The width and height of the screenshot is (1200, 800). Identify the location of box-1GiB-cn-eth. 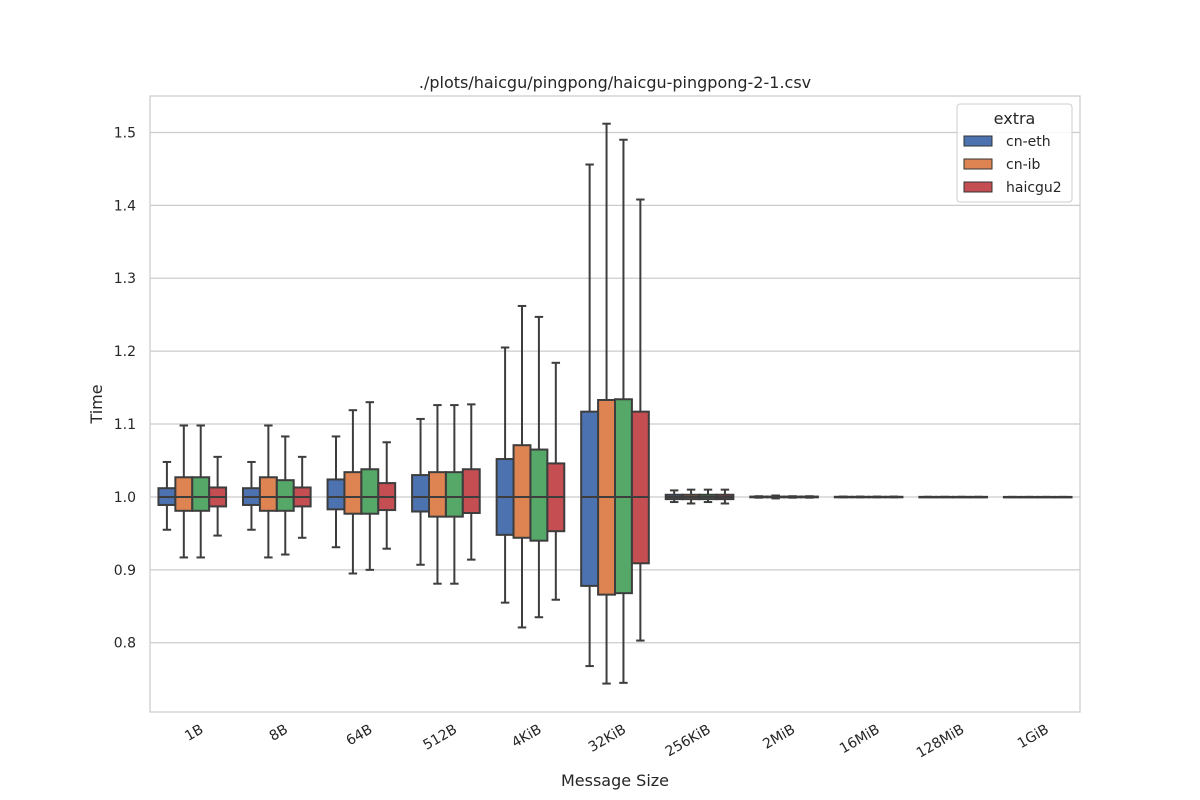
(1012, 497).